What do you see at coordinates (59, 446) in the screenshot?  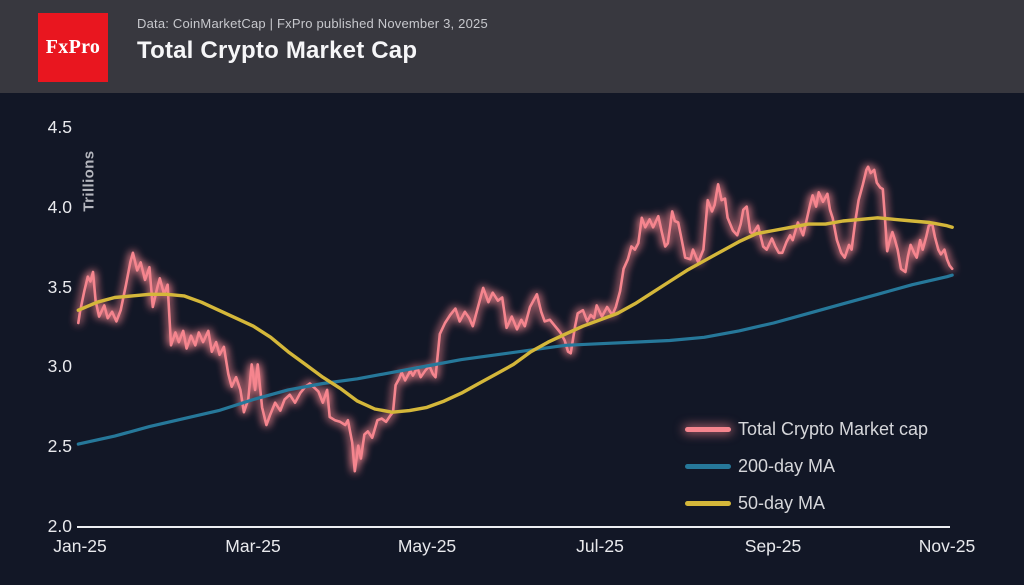 I see `y-tick-label: 2.5` at bounding box center [59, 446].